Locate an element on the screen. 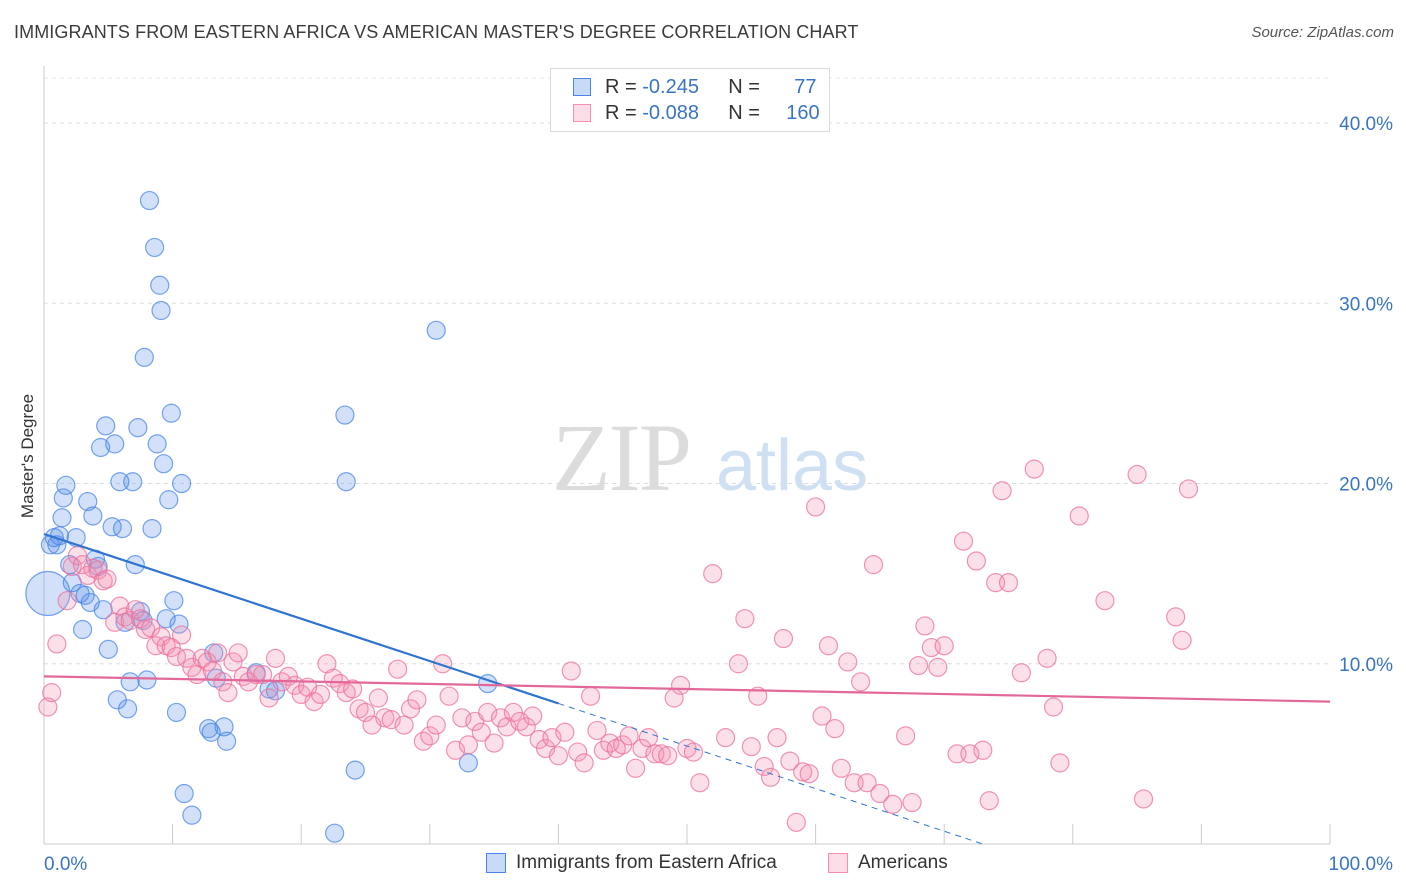 This screenshot has height=892, width=1406. legend-label-africa: Immigrants from Eastern Africa is located at coordinates (646, 862).